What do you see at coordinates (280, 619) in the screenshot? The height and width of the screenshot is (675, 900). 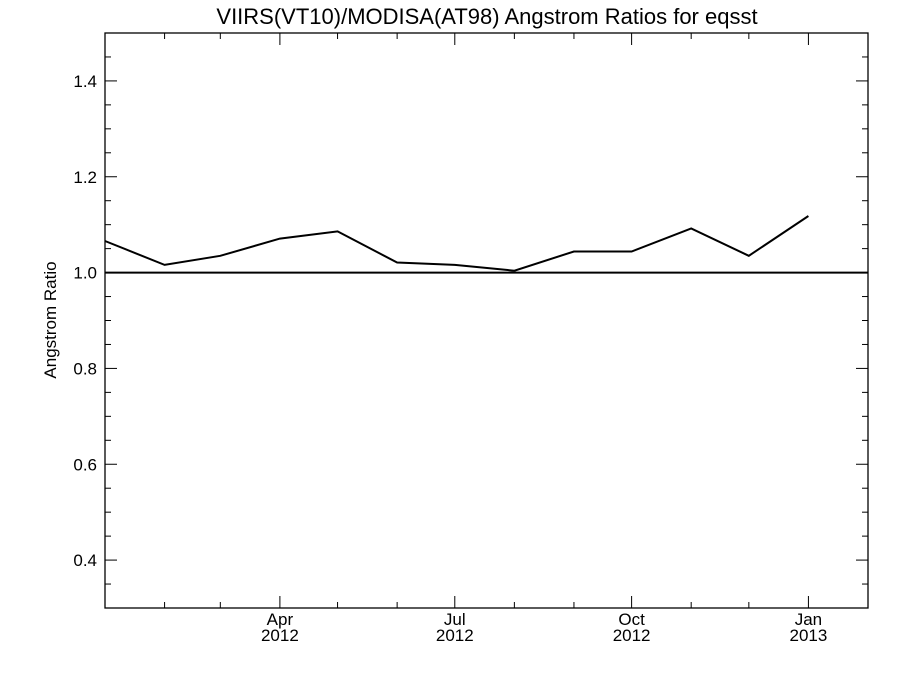 I see `x-tick-month-label: Apr` at bounding box center [280, 619].